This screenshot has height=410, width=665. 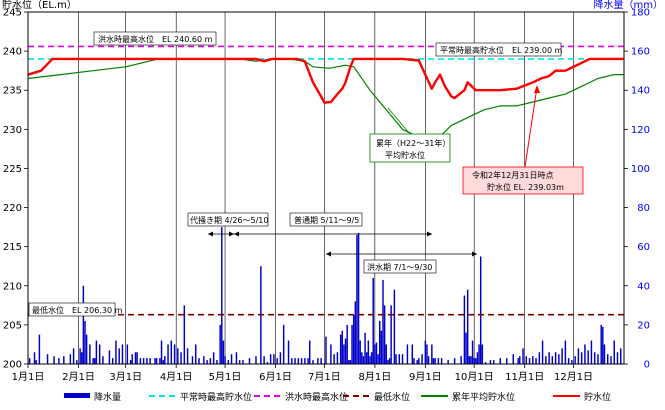 What do you see at coordinates (15, 189) in the screenshot?
I see `y-axis-left-ticks: 200 205 210 215 220 225 230 235 240 245` at bounding box center [15, 189].